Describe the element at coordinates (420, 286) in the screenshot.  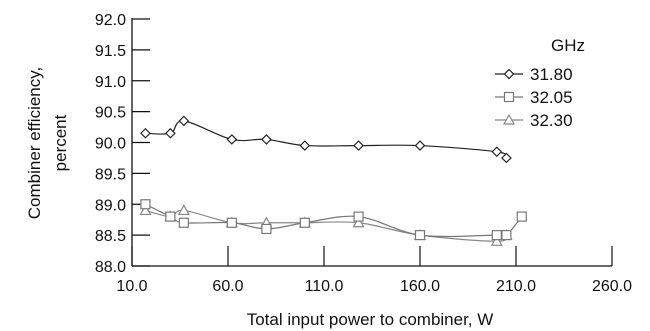
I see `x-tick-label: 160.0` at that location.